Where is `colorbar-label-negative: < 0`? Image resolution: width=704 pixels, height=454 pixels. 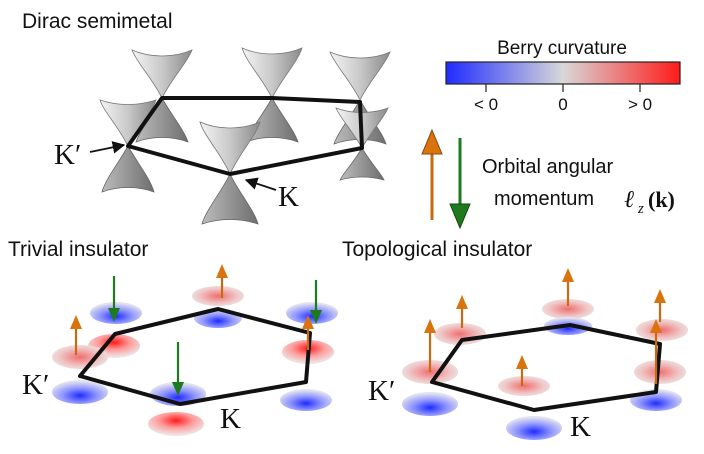 colorbar-label-negative: < 0 is located at coordinates (486, 104).